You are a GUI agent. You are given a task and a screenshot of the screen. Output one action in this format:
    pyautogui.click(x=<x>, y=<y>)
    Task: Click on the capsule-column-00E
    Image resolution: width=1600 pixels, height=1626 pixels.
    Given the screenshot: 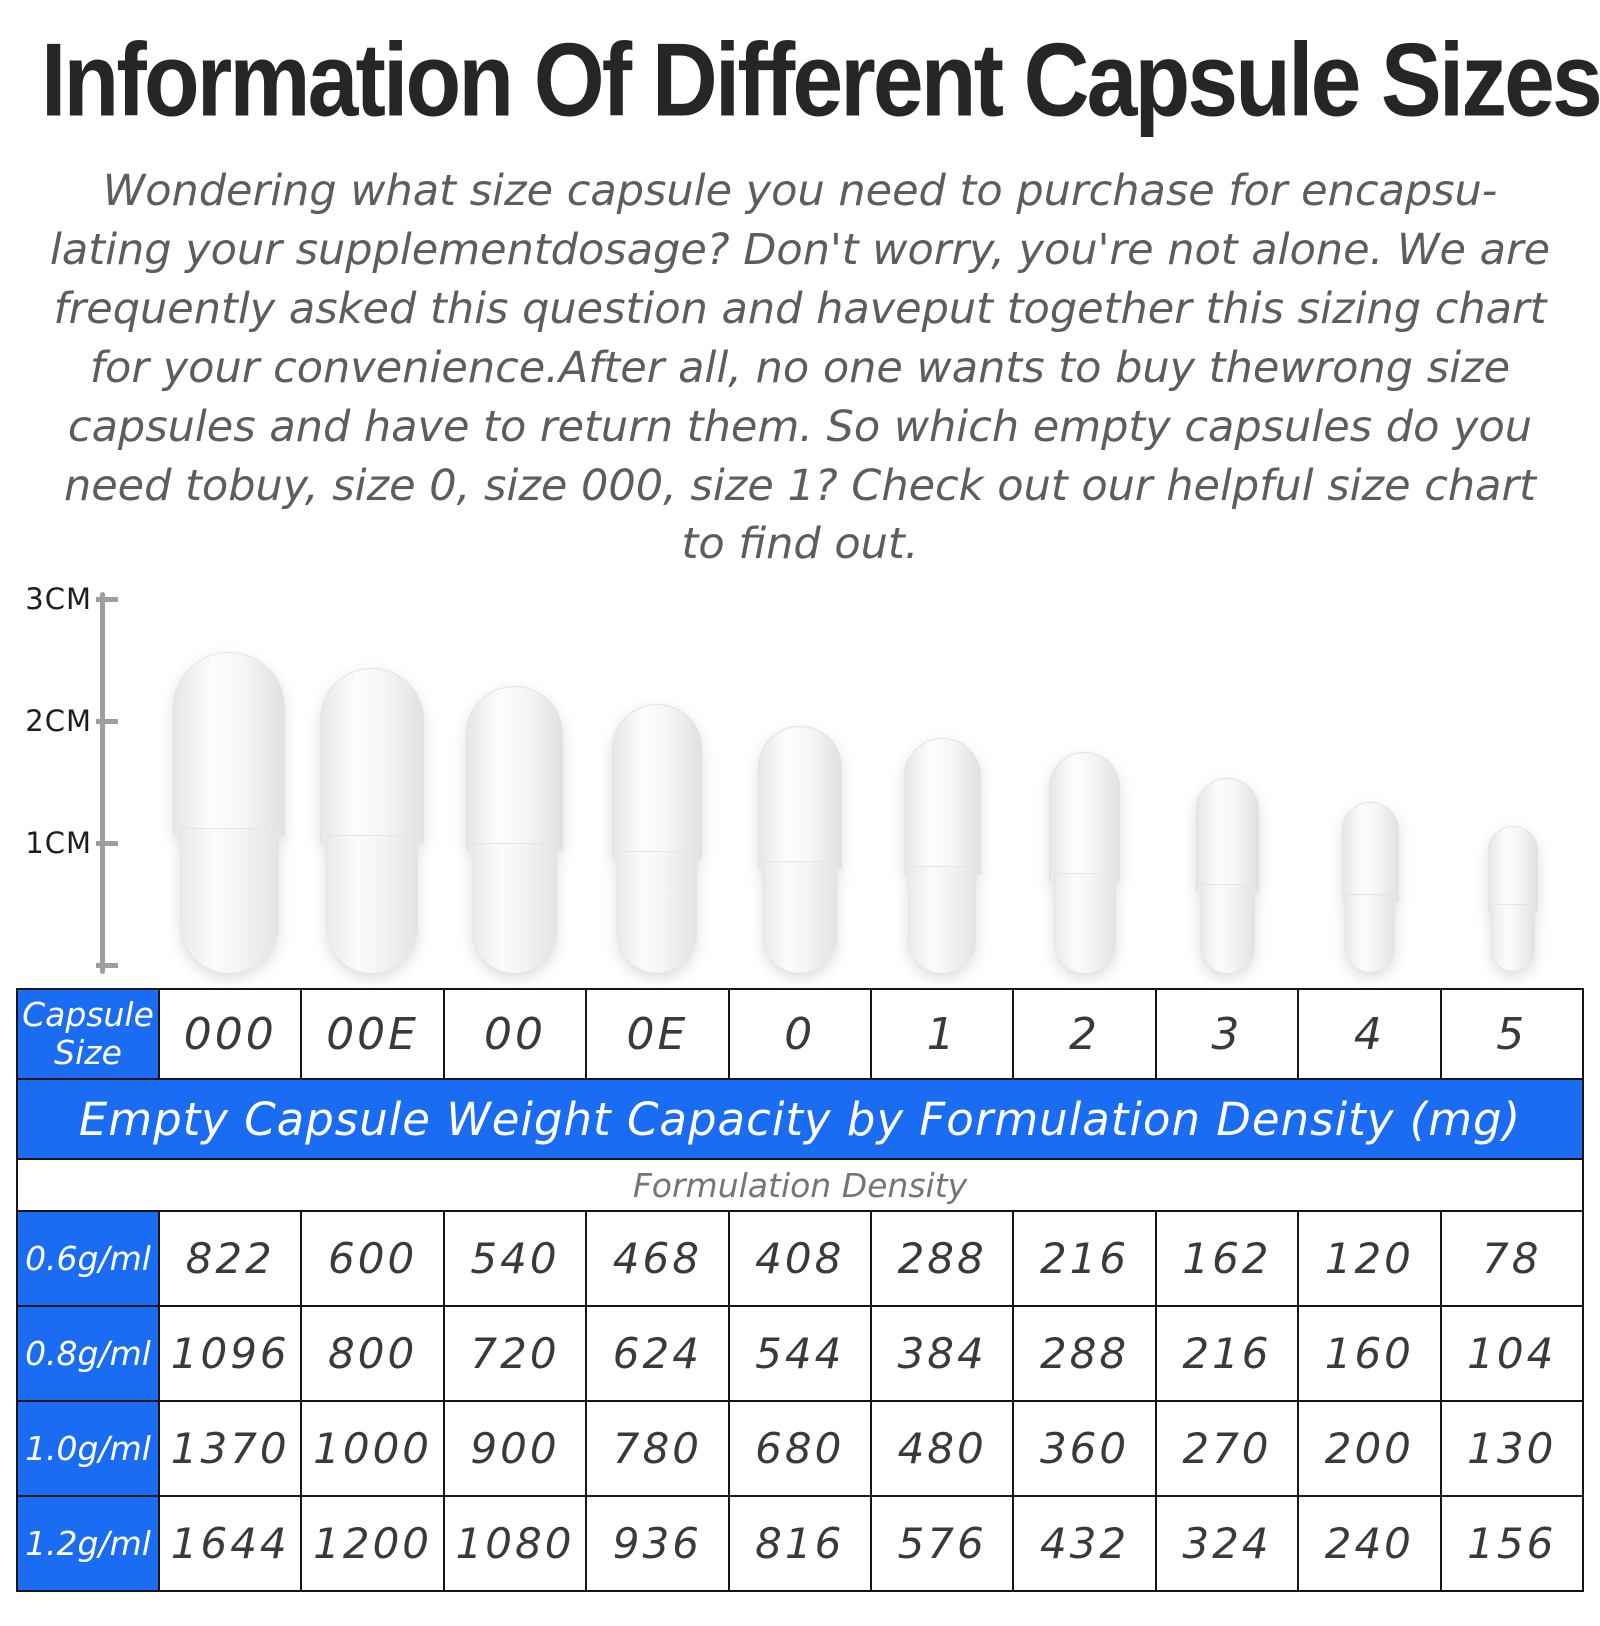 What is the action you would take?
    pyautogui.click(x=372, y=813)
    